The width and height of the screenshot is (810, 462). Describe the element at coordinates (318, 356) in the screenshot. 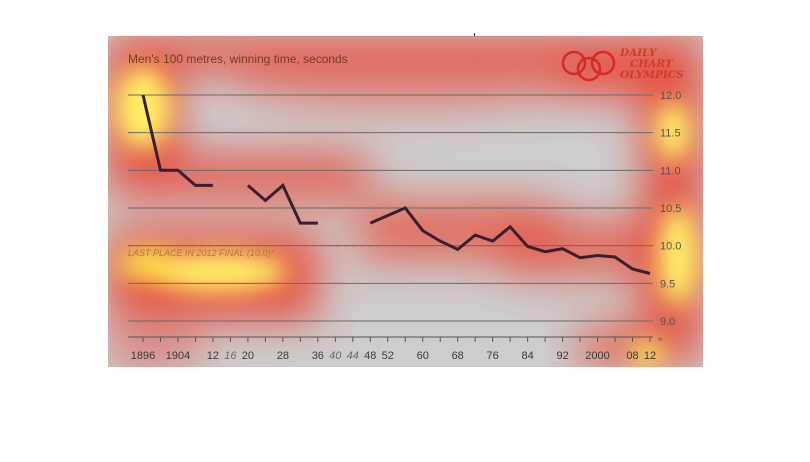

I see `x-tick-label: 36` at that location.